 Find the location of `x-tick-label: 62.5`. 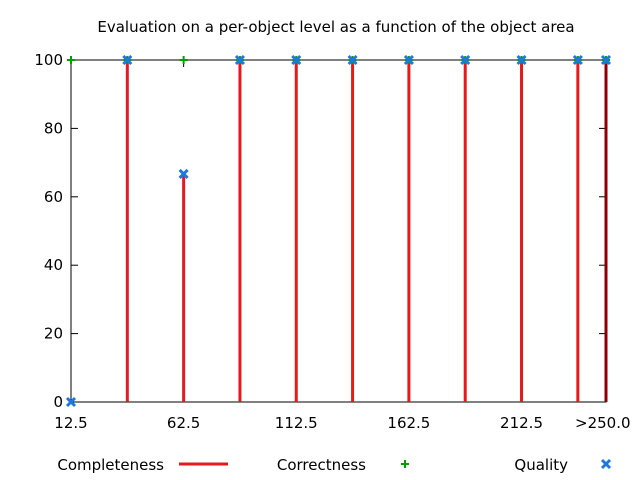

x-tick-label: 62.5 is located at coordinates (183, 423).